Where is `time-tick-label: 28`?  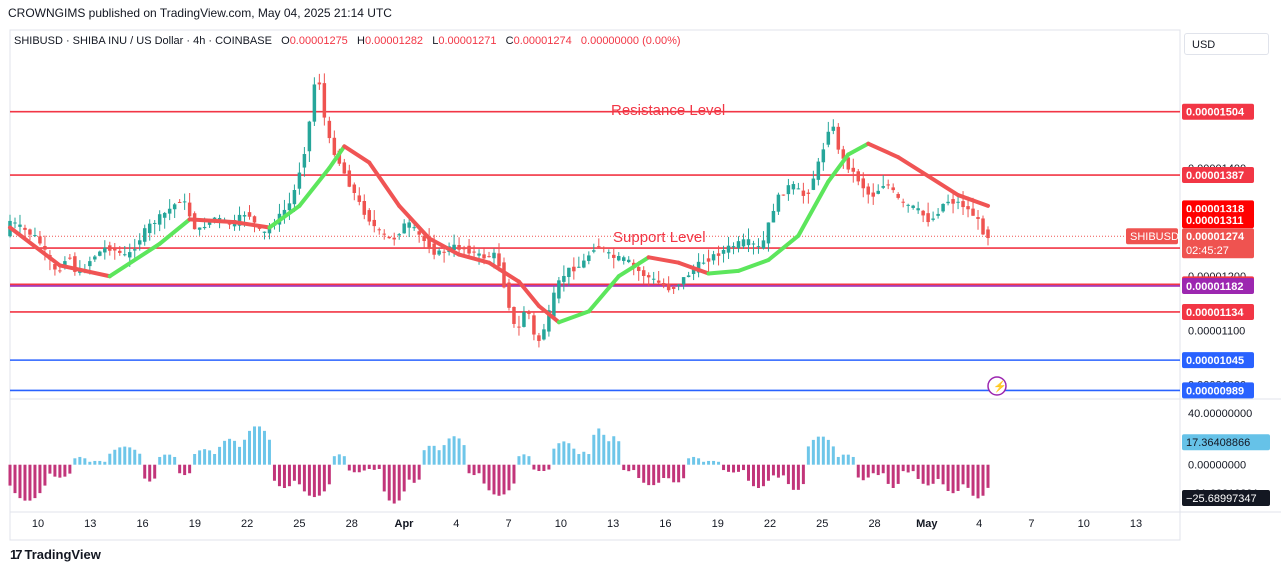
time-tick-label: 28 is located at coordinates (874, 524).